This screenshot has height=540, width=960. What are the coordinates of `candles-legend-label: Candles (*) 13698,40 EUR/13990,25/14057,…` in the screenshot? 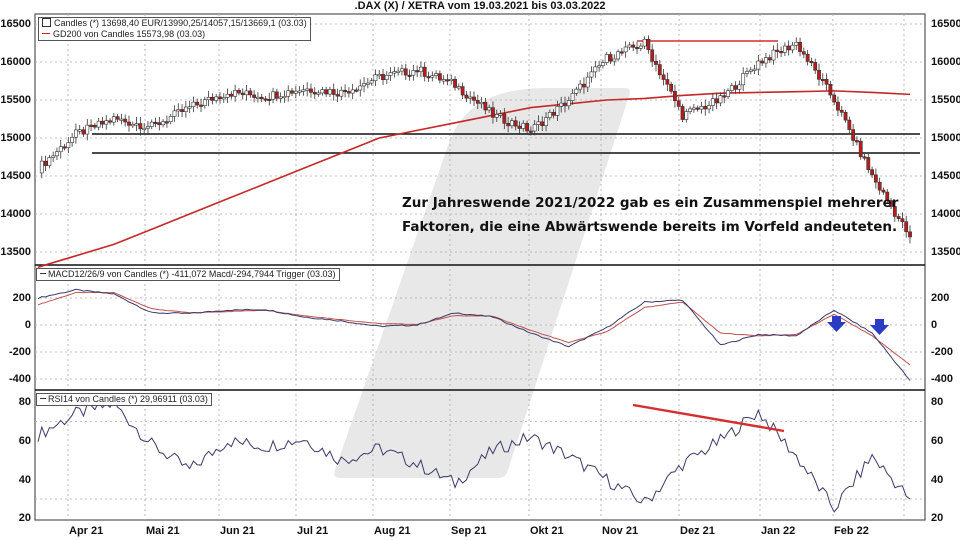 It's located at (180, 23).